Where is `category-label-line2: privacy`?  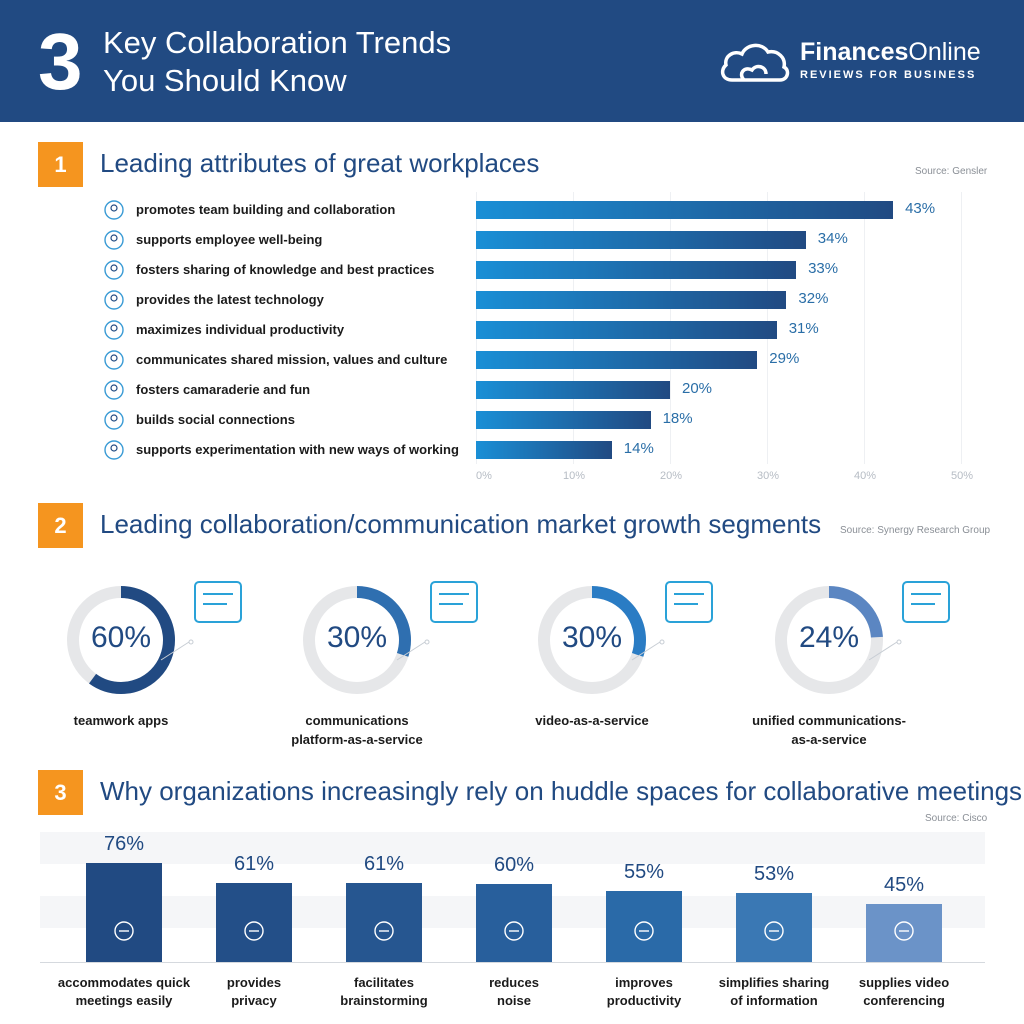 category-label-line2: privacy is located at coordinates (254, 1000).